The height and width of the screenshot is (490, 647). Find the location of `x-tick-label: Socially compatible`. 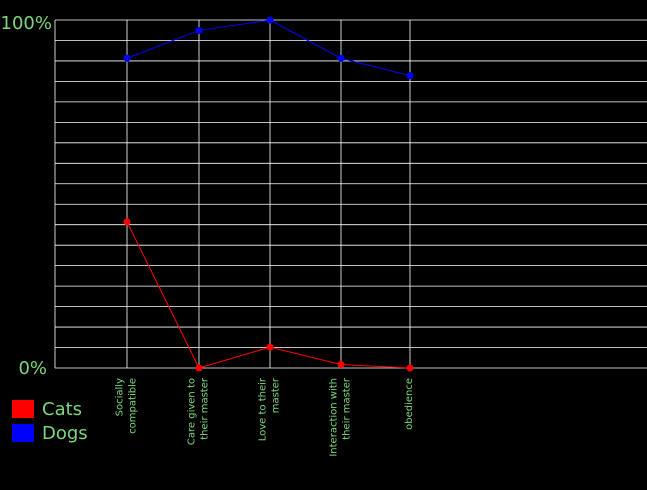

x-tick-label: Socially compatible is located at coordinates (127, 406).